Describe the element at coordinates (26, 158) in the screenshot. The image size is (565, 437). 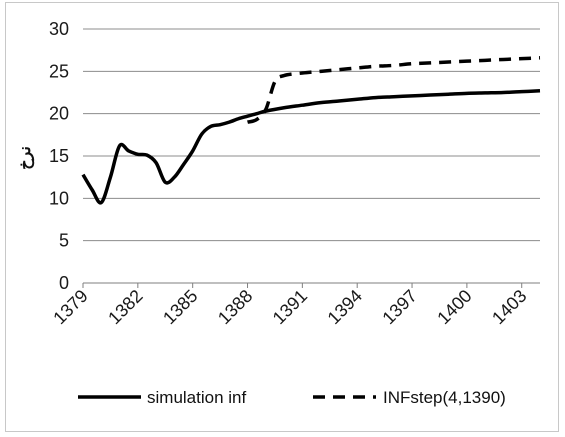
I see `y-axis-label: نرخ` at that location.